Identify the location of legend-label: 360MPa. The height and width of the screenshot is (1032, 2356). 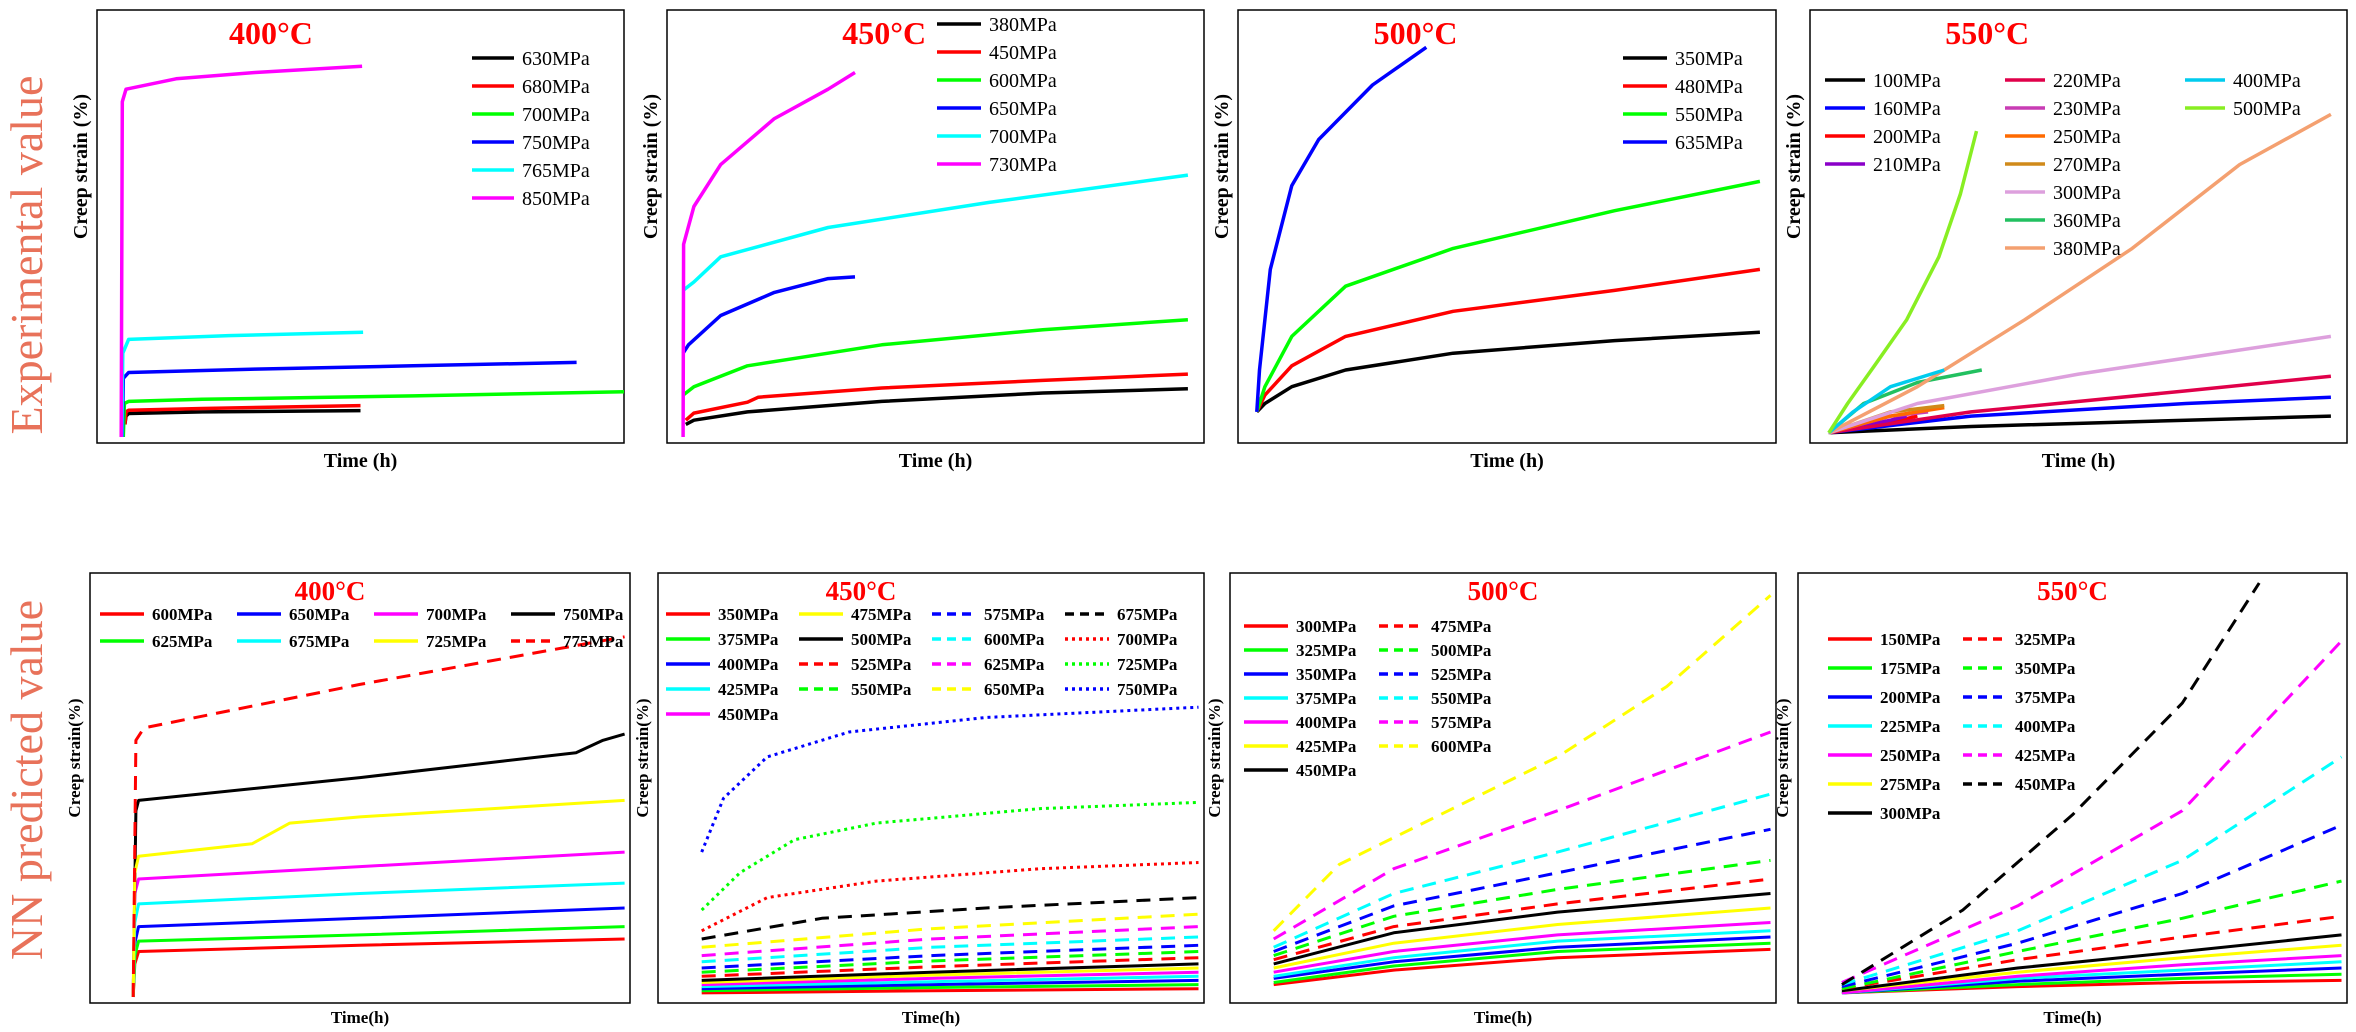
(2087, 221).